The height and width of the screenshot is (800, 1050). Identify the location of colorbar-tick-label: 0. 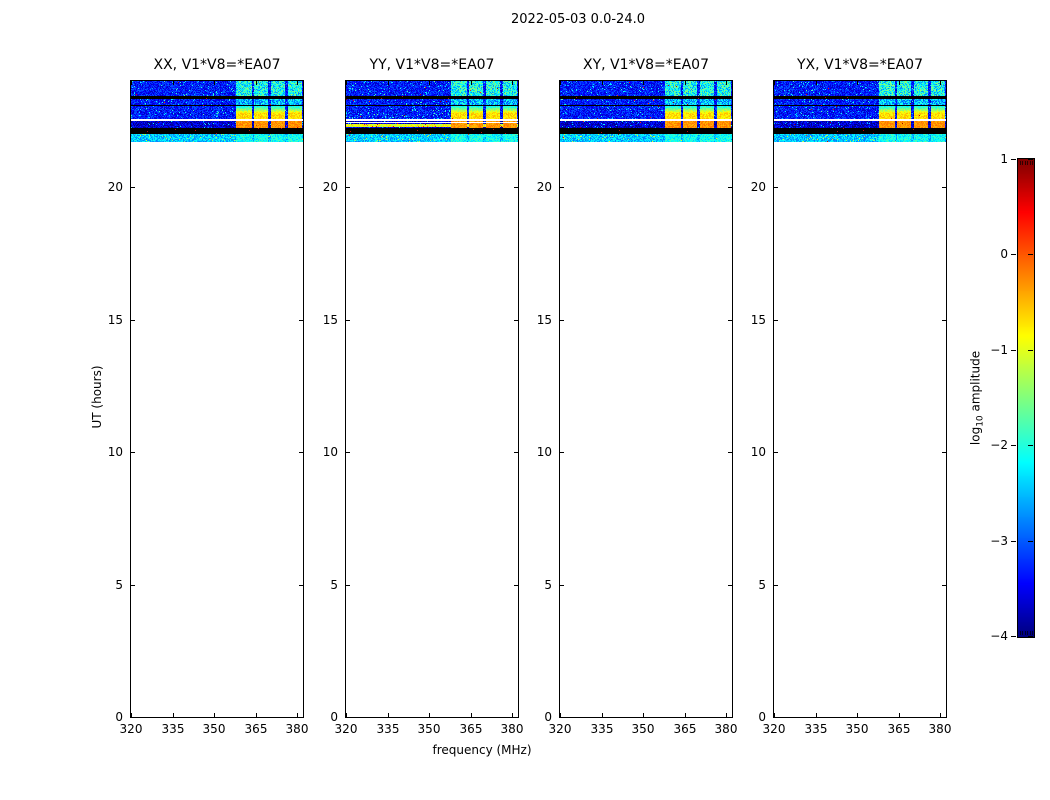
(1004, 254).